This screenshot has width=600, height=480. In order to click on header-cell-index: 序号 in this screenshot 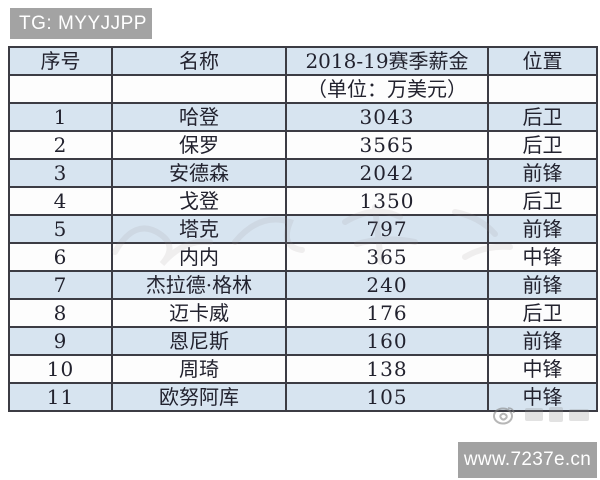, I will do `click(60, 61)`.